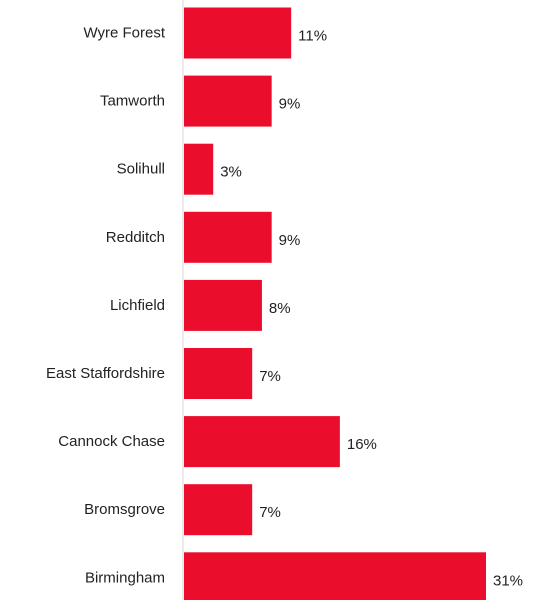 This screenshot has height=600, width=547. I want to click on category-label: Tamworth, so click(132, 101).